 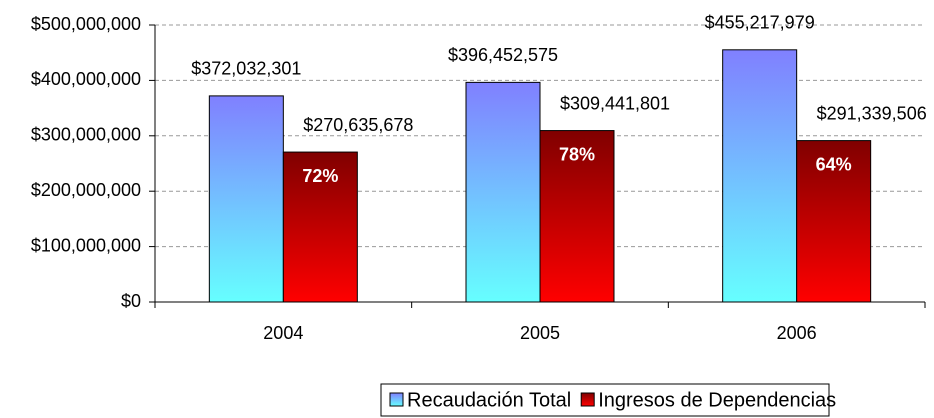 What do you see at coordinates (86, 79) in the screenshot?
I see `y-tick-label: $400,000,000` at bounding box center [86, 79].